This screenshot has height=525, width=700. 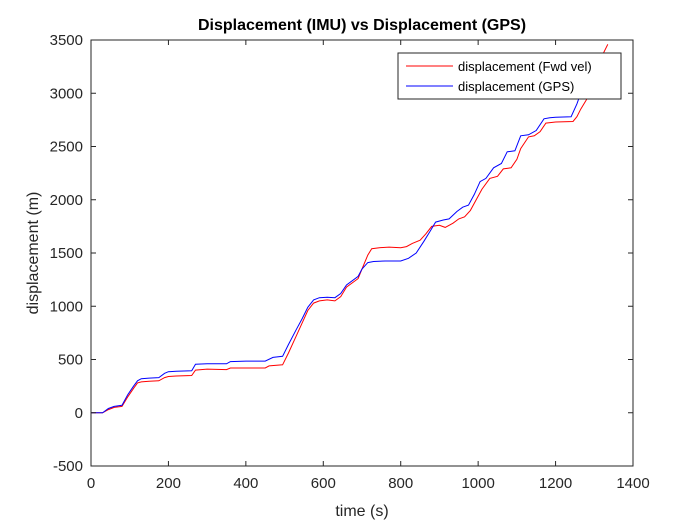 What do you see at coordinates (516, 86) in the screenshot?
I see `legend-entry: displacement (GPS)` at bounding box center [516, 86].